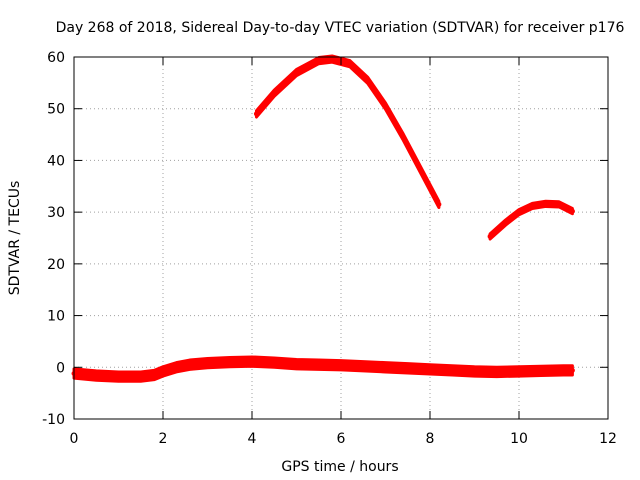 Image resolution: width=640 pixels, height=480 pixels. What do you see at coordinates (53, 420) in the screenshot?
I see `y-tick-label: -10` at bounding box center [53, 420].